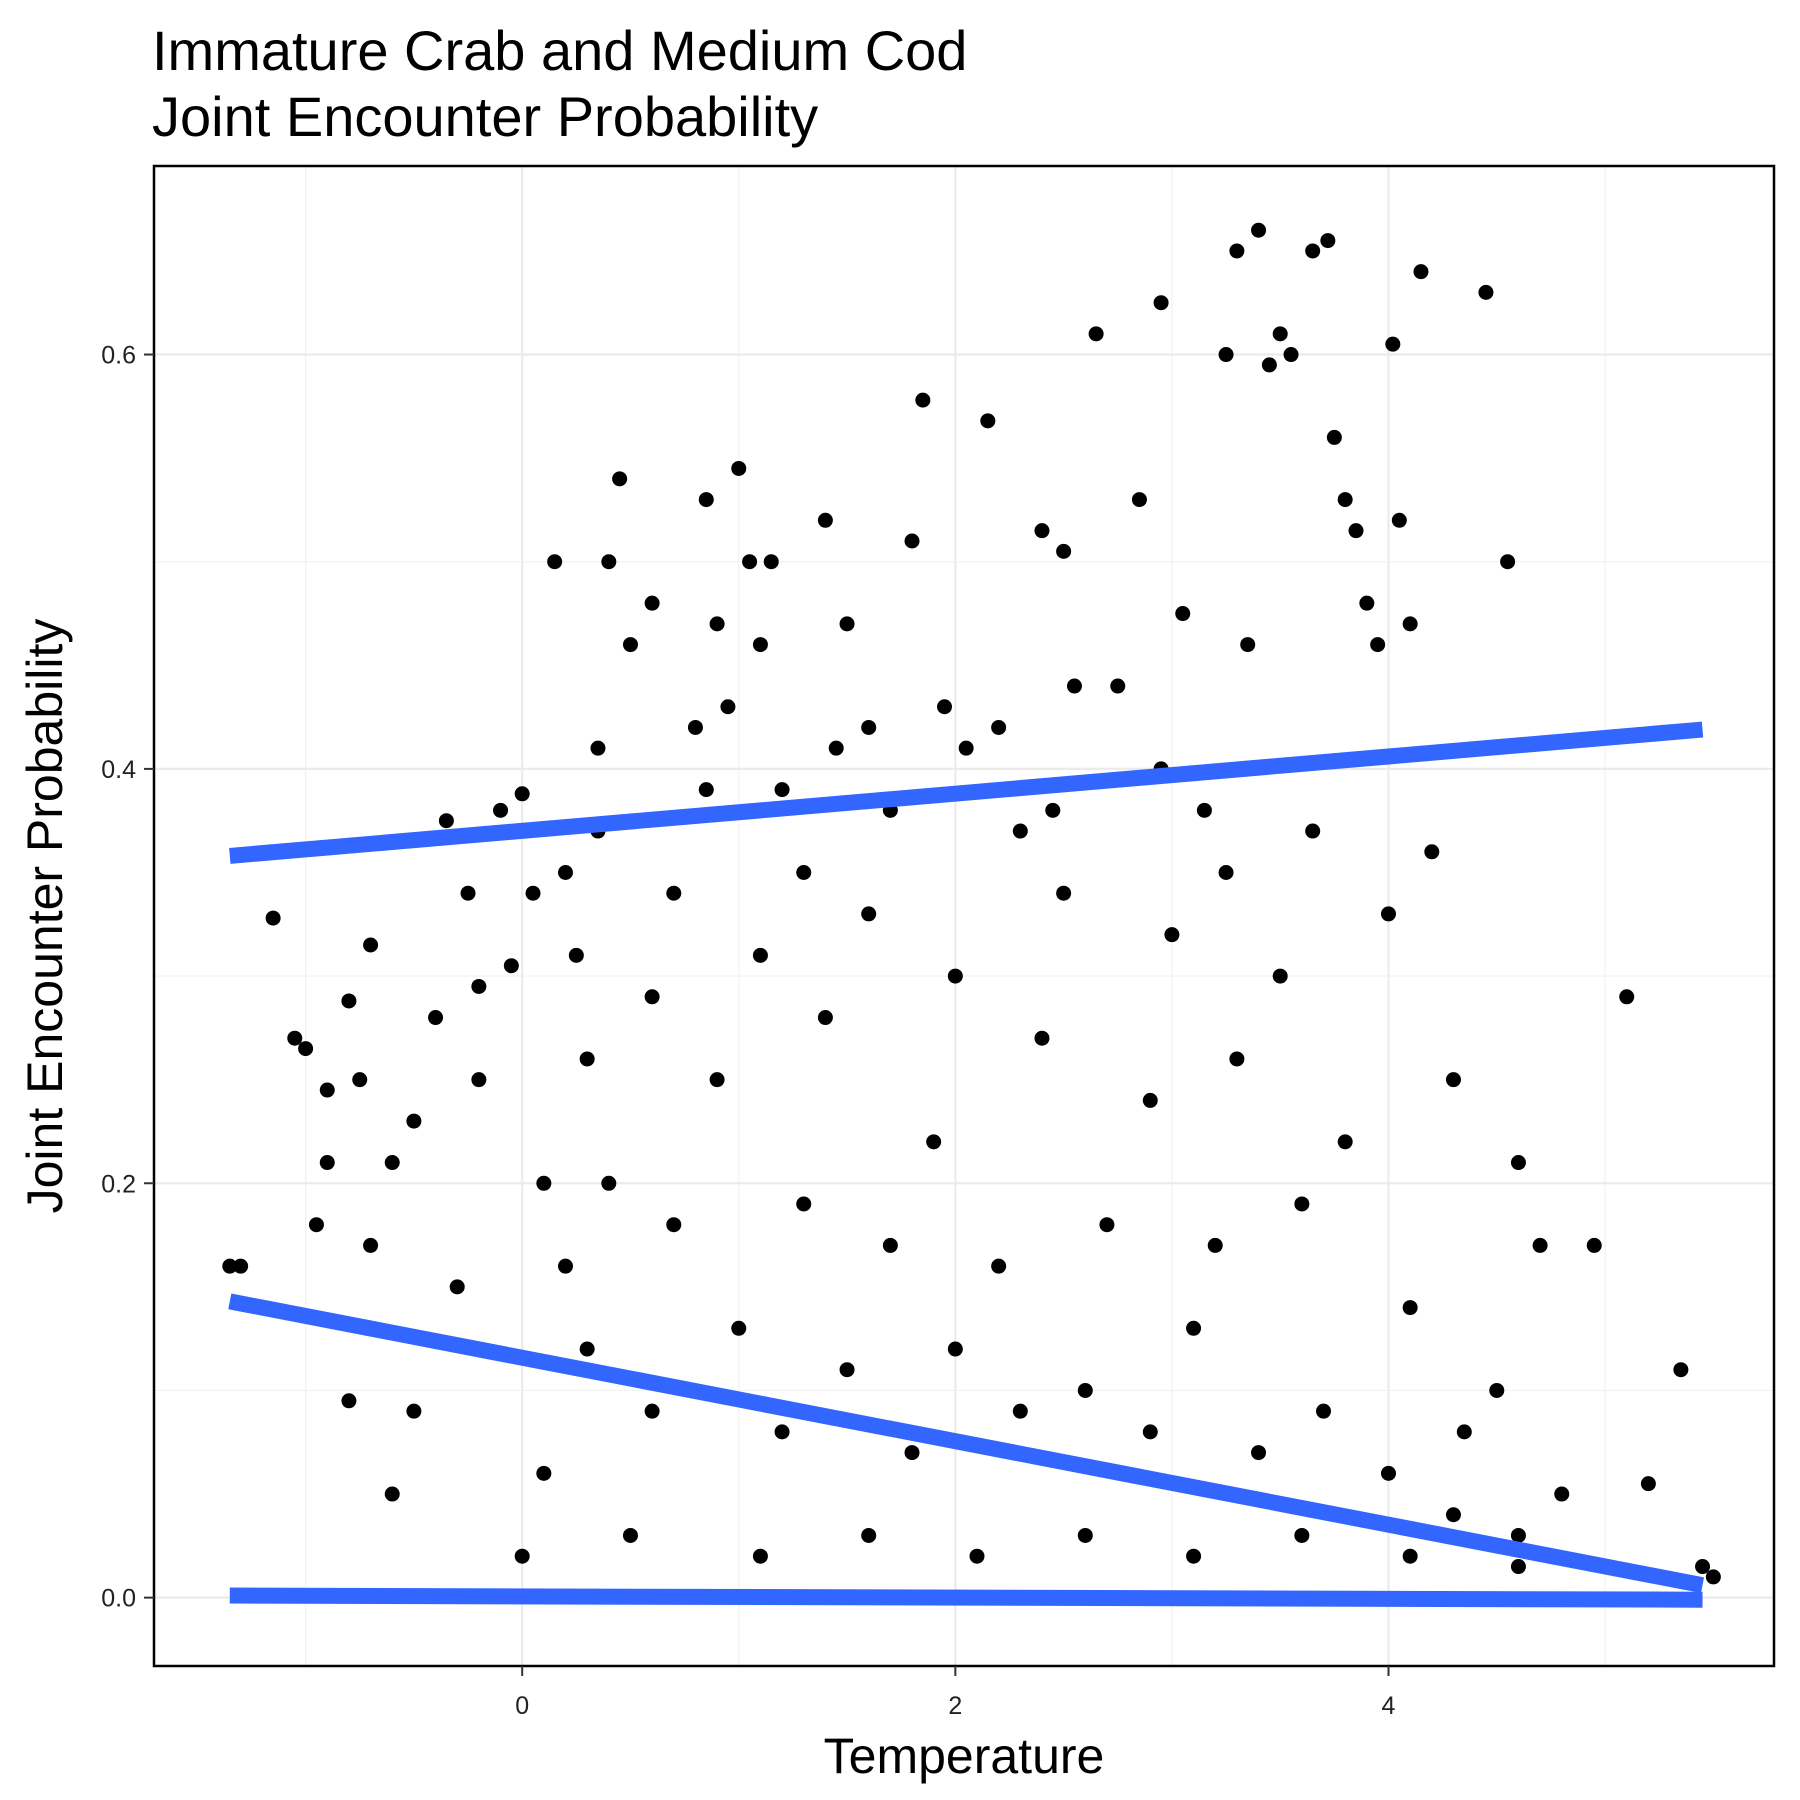 This screenshot has width=1800, height=1800. What do you see at coordinates (522, 1706) in the screenshot?
I see `x-tick-label: 0` at bounding box center [522, 1706].